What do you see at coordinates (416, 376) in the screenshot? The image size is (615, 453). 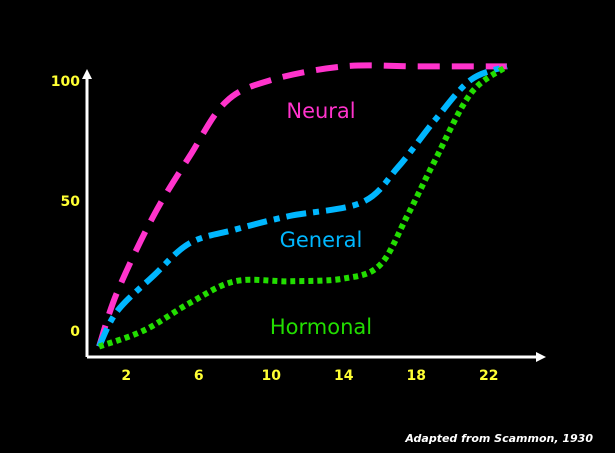 I see `x-tick-label: 18` at bounding box center [416, 376].